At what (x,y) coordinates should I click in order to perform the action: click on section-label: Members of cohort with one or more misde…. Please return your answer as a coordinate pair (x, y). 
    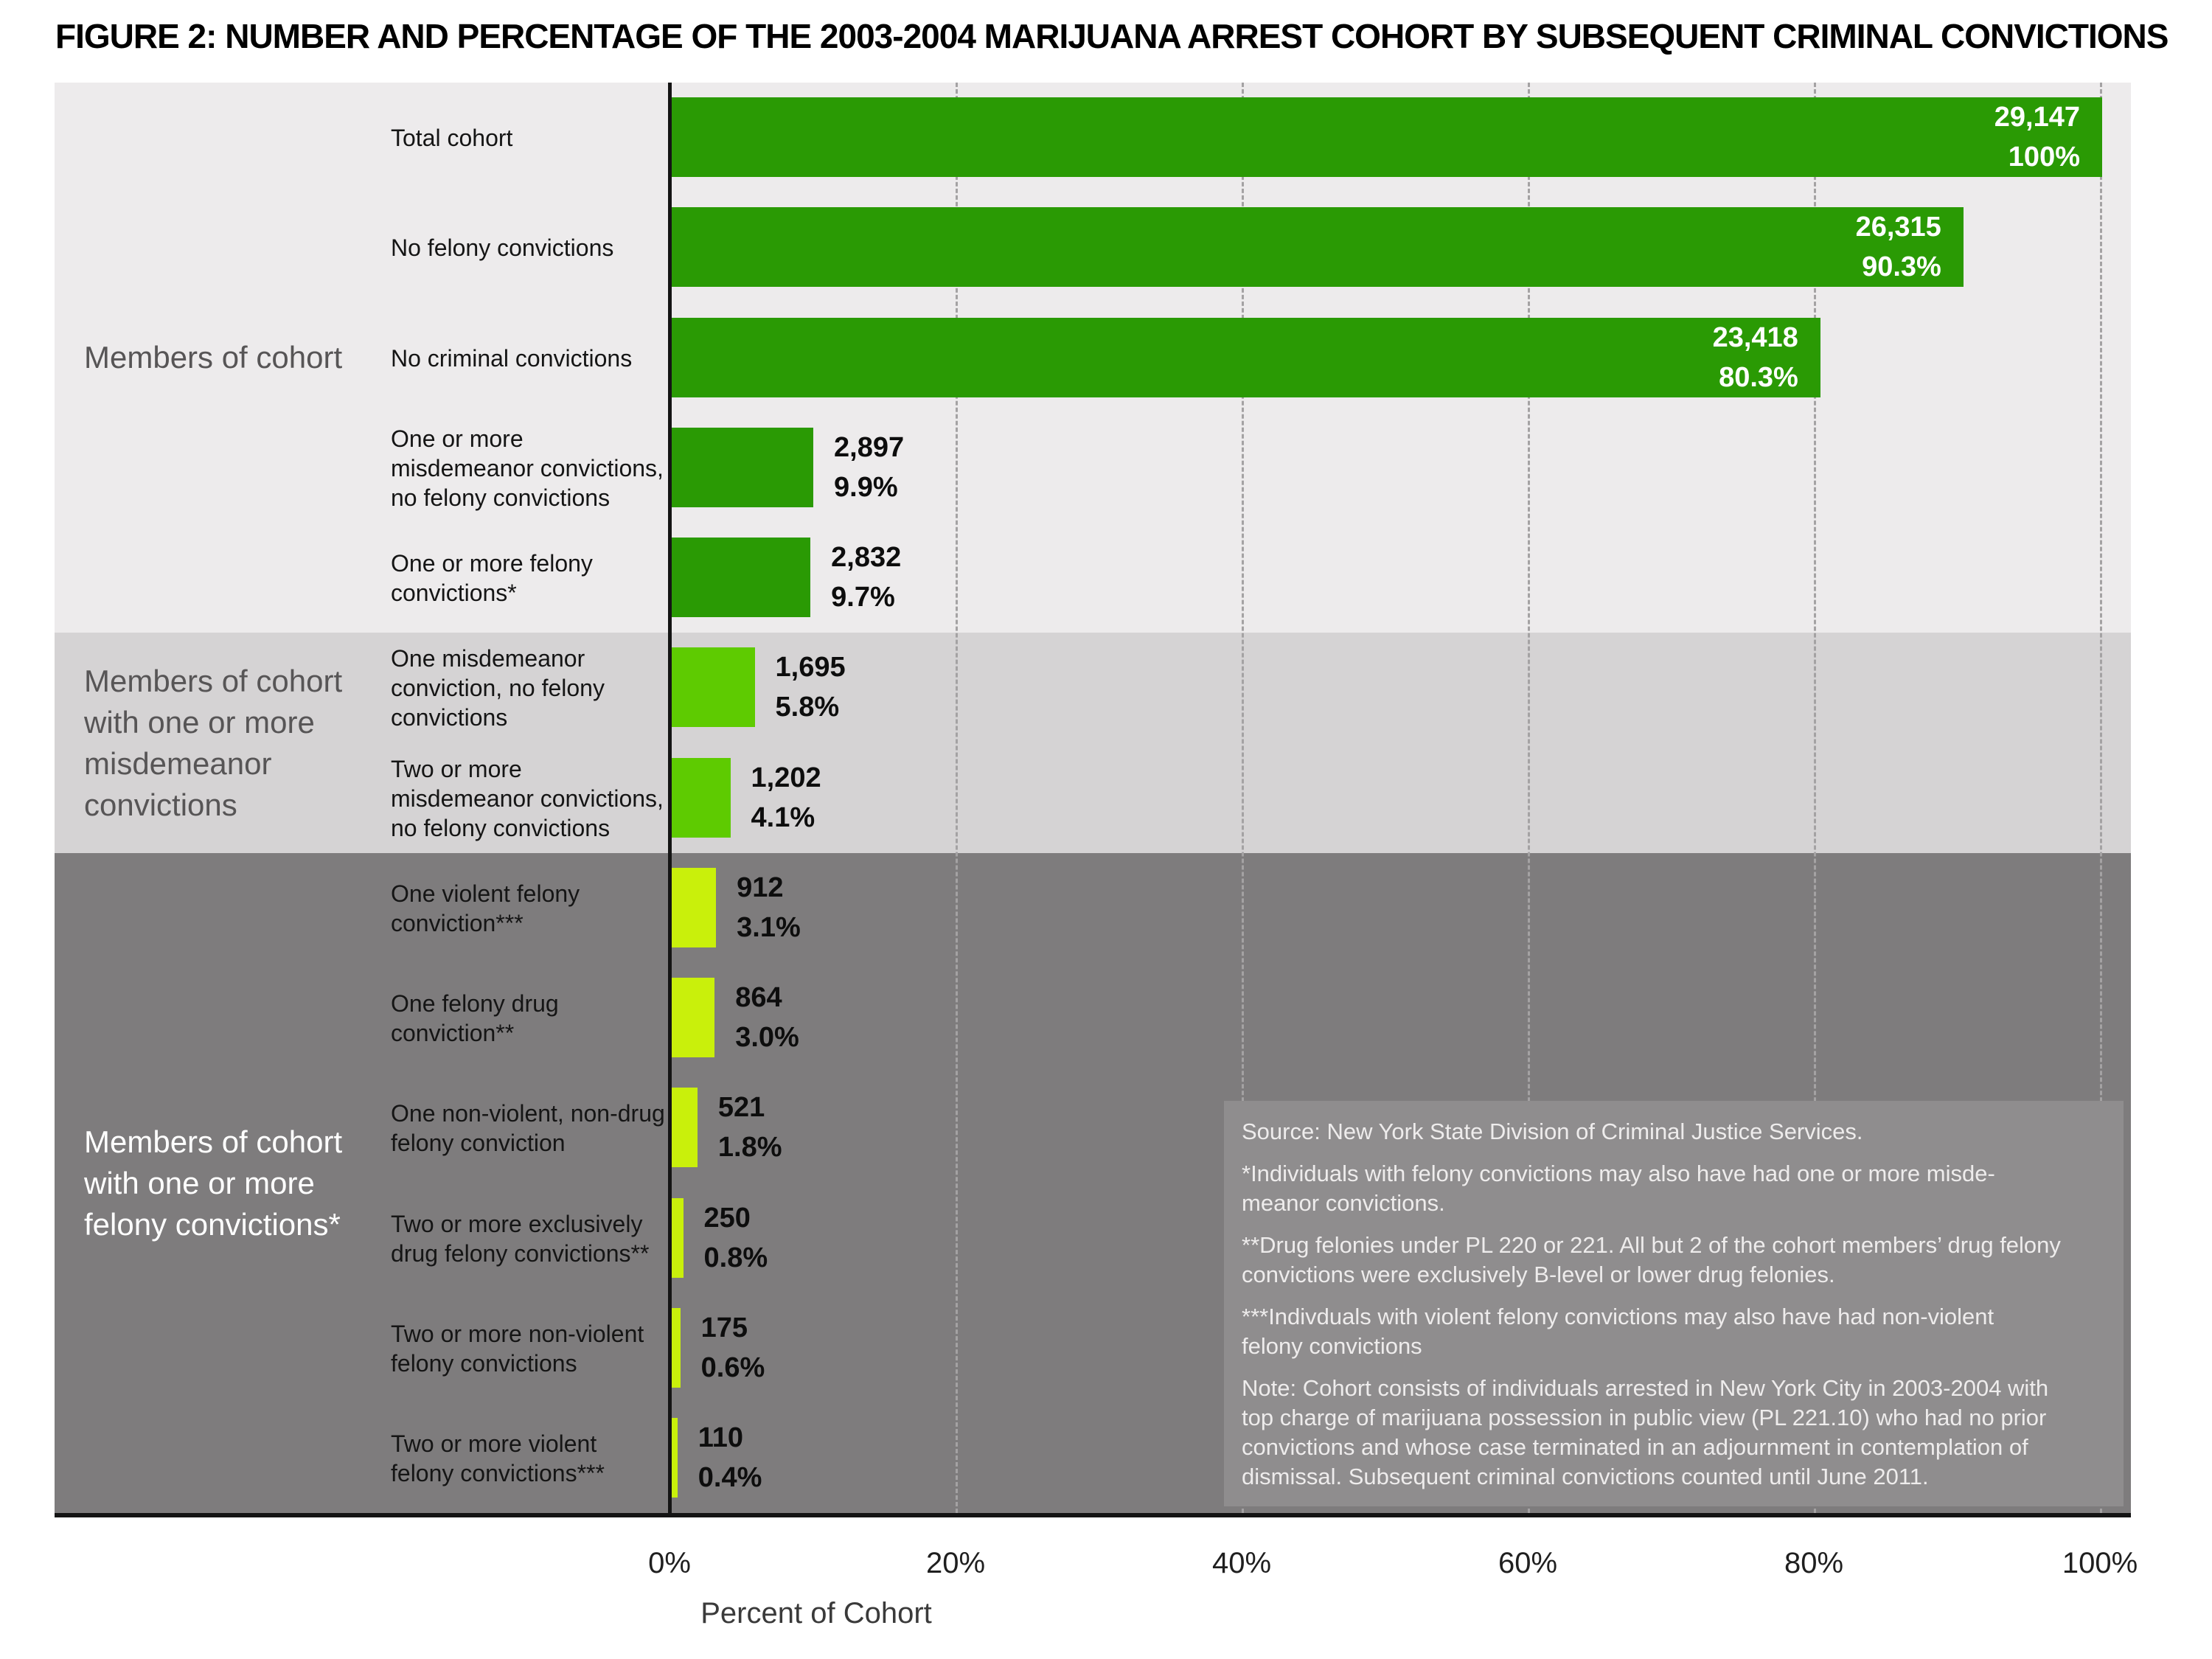
    Looking at the image, I should click on (213, 742).